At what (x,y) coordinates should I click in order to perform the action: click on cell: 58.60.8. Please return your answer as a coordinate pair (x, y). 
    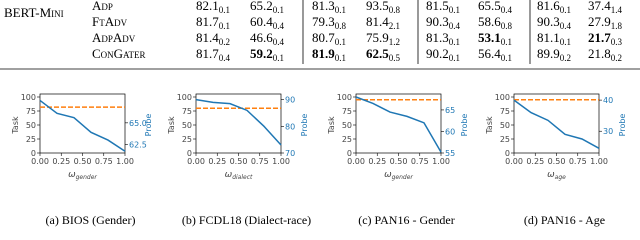
    Looking at the image, I should click on (495, 22).